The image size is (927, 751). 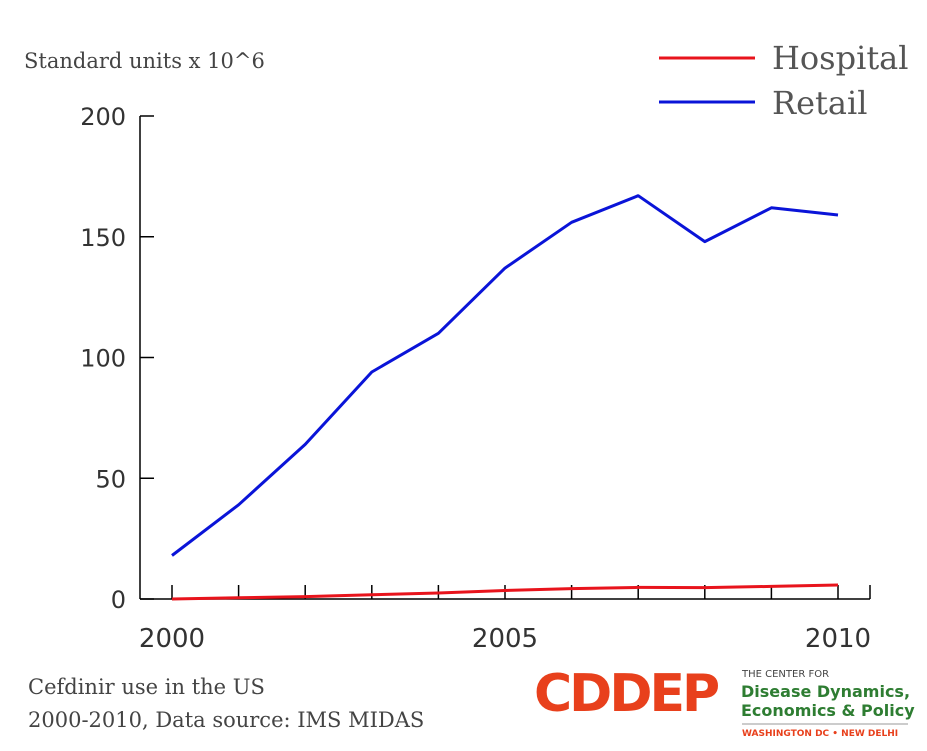 What do you see at coordinates (110, 479) in the screenshot?
I see `y-tick-label: 50` at bounding box center [110, 479].